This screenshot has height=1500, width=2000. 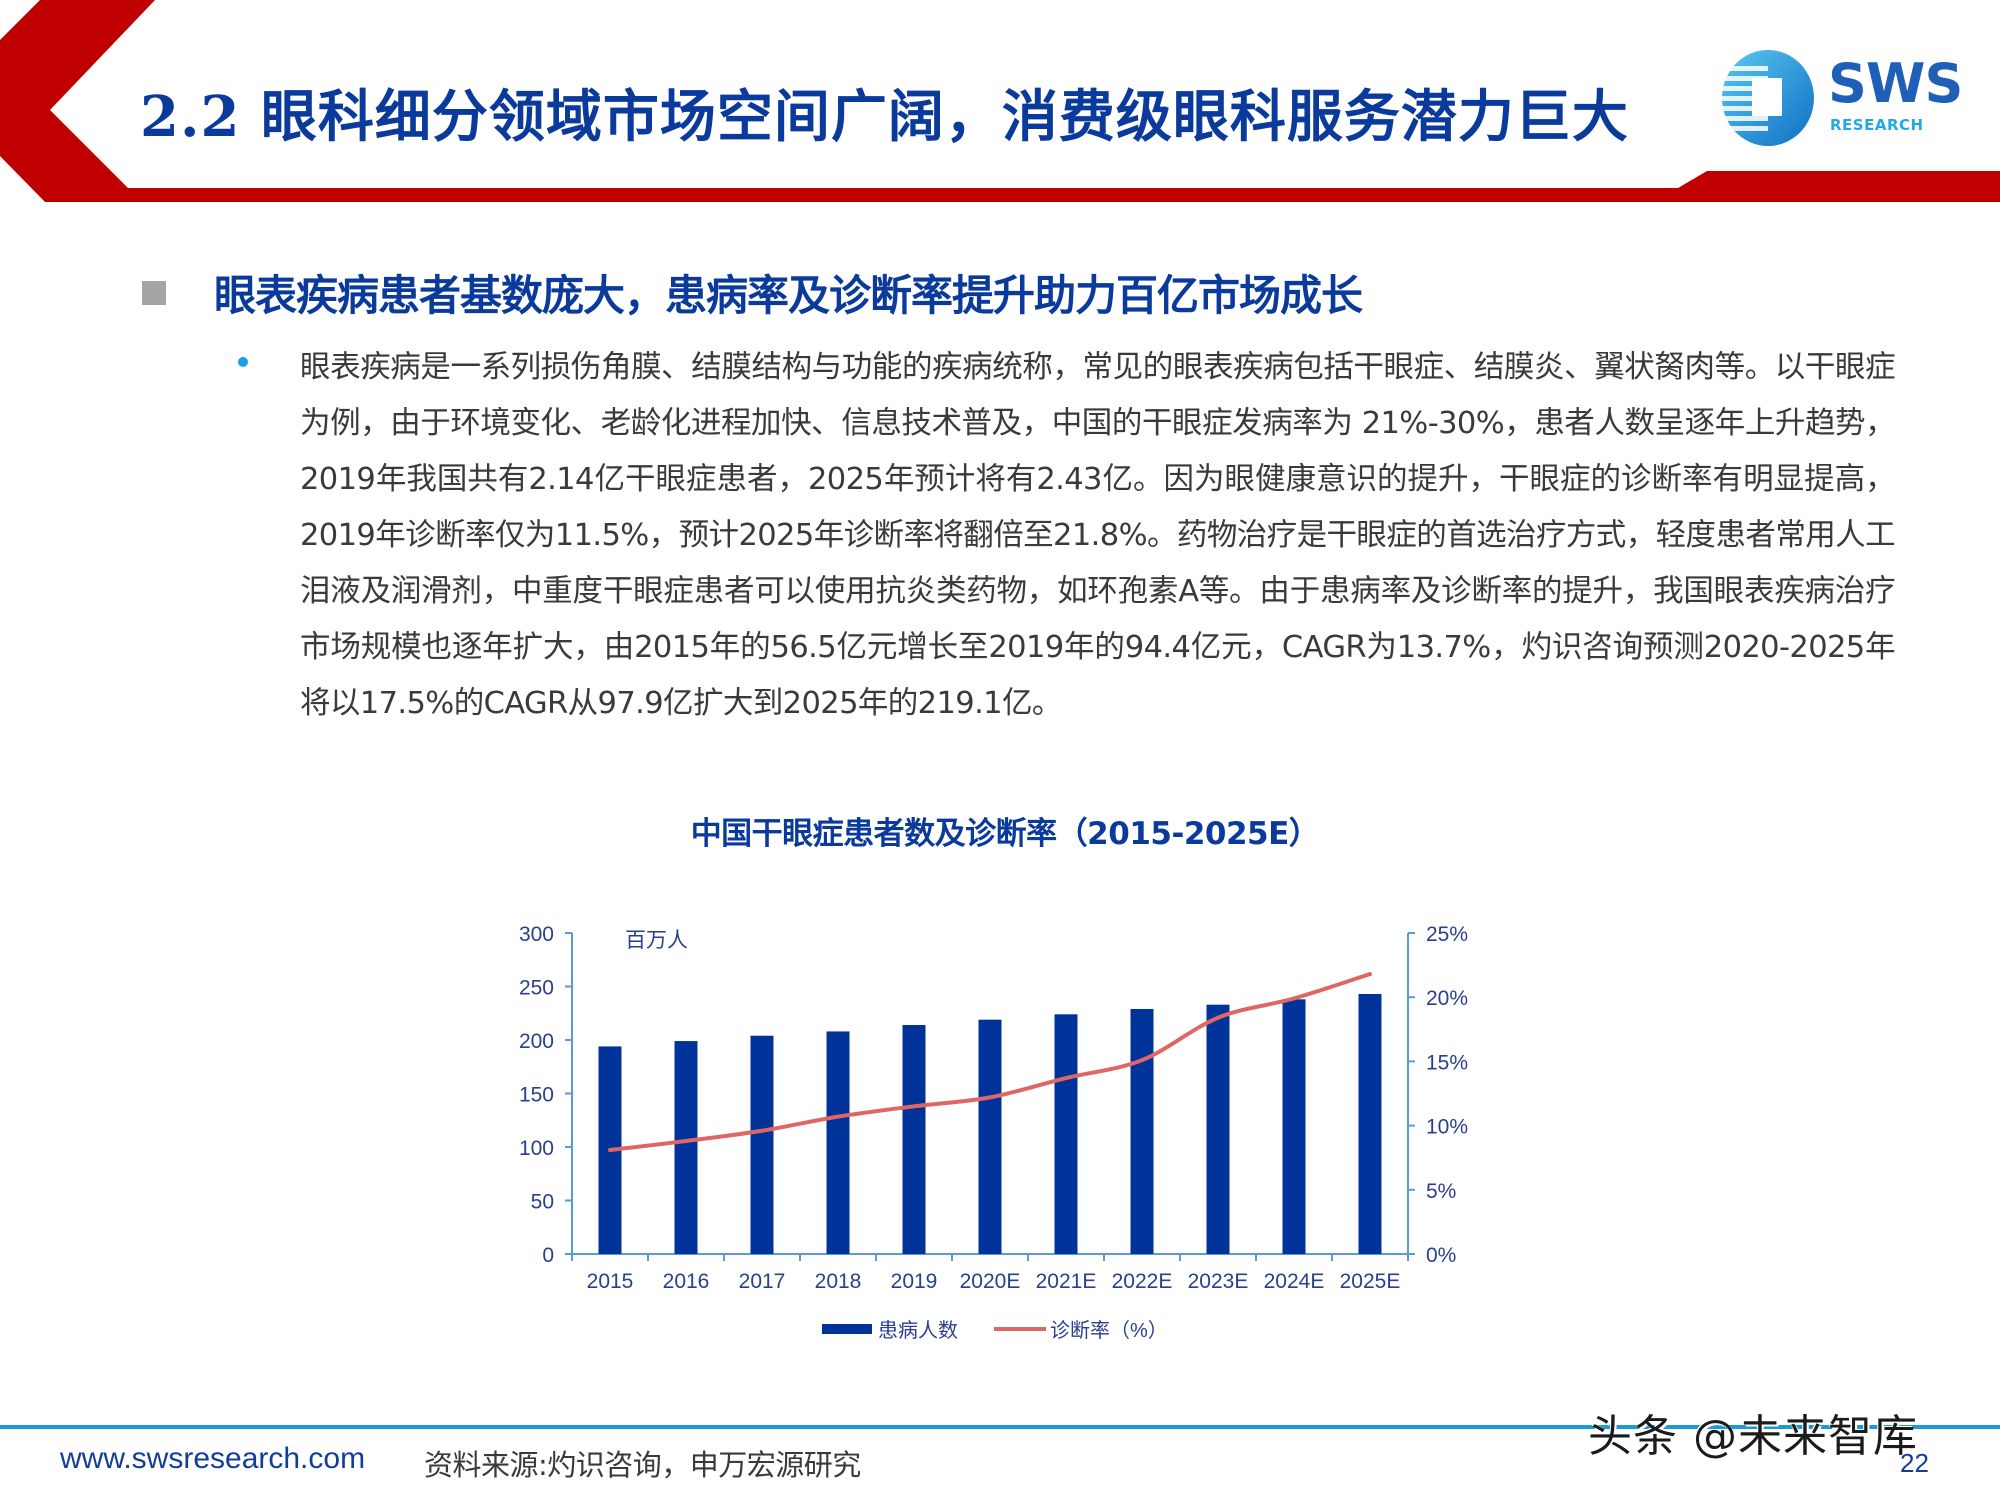 I want to click on left-axis-tick-label: 300, so click(x=536, y=934).